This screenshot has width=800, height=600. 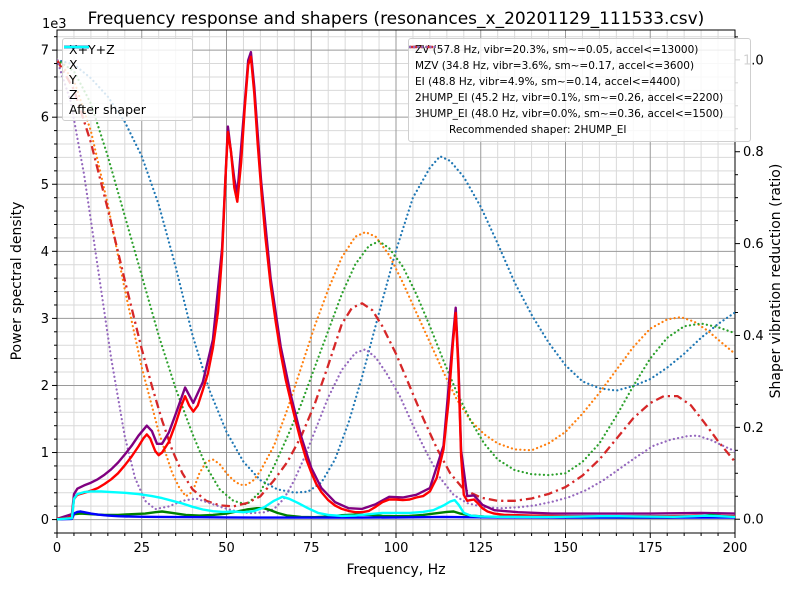 I want to click on tick-label: 2, so click(x=45, y=386).